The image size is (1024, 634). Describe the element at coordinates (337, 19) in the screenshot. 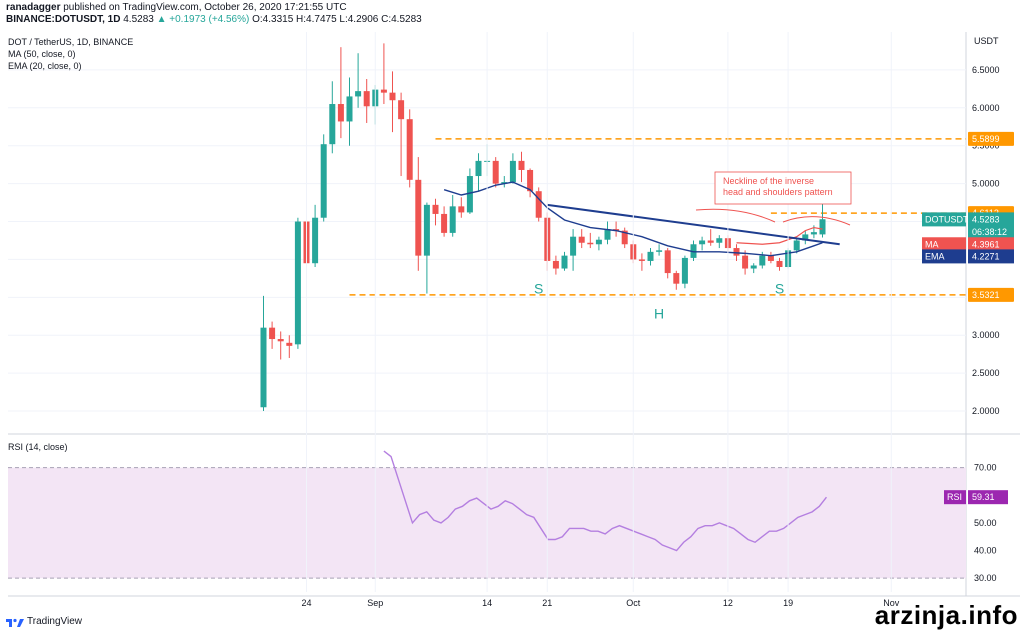

I see `ohlc-values: O:4.3315 H:4.7475 L:4.2906 C:4.5283` at that location.